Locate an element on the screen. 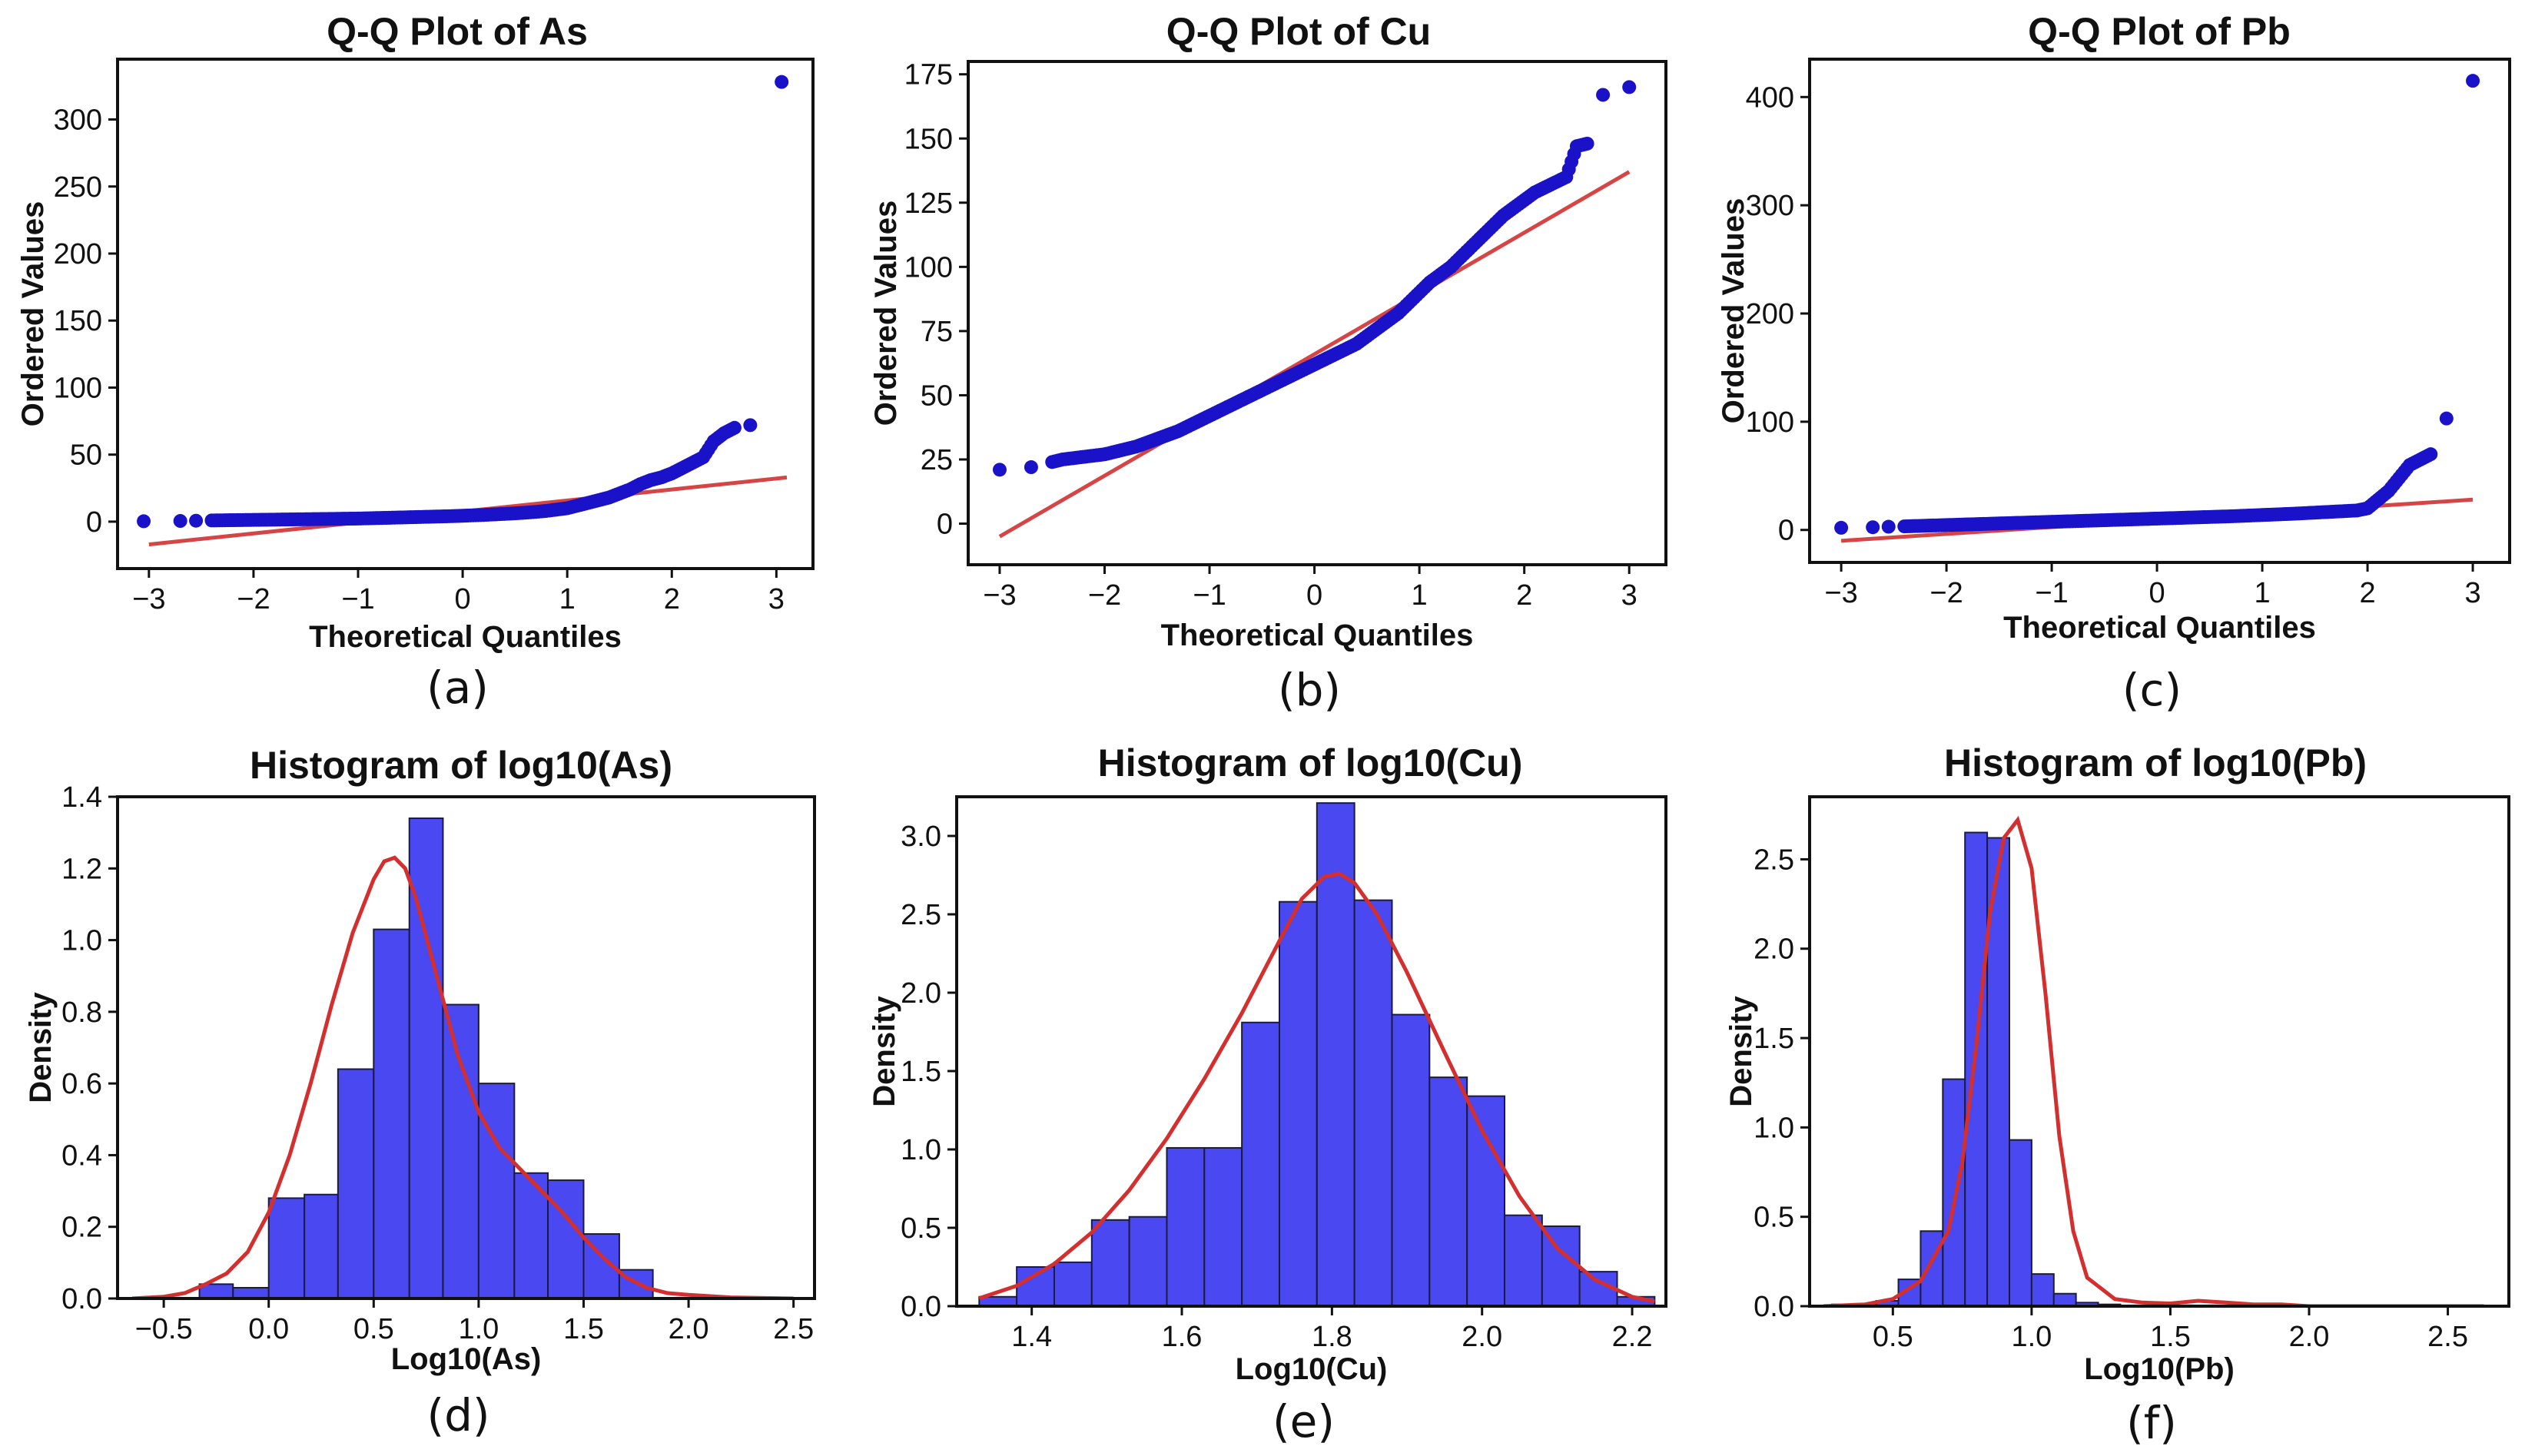 This screenshot has height=1456, width=2535. y-tick-label: 1.2 is located at coordinates (82, 869).